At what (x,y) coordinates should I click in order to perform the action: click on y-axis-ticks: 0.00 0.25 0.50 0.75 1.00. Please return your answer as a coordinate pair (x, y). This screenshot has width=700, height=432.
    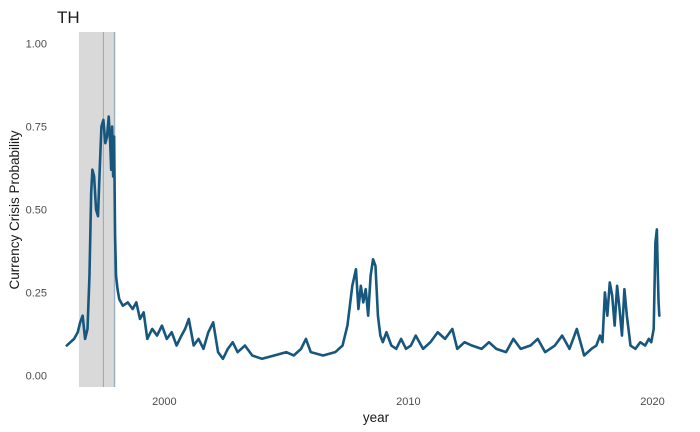
    Looking at the image, I should click on (36, 211).